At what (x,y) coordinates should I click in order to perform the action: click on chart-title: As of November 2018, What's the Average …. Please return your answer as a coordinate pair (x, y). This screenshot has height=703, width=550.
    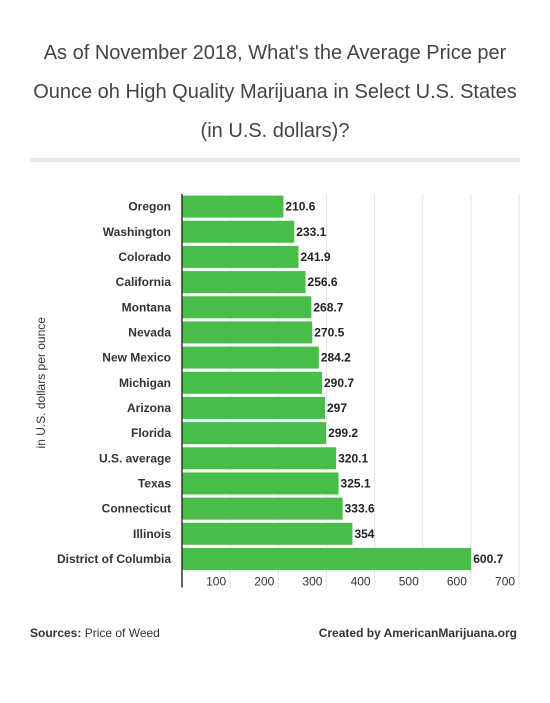
    Looking at the image, I should click on (275, 92).